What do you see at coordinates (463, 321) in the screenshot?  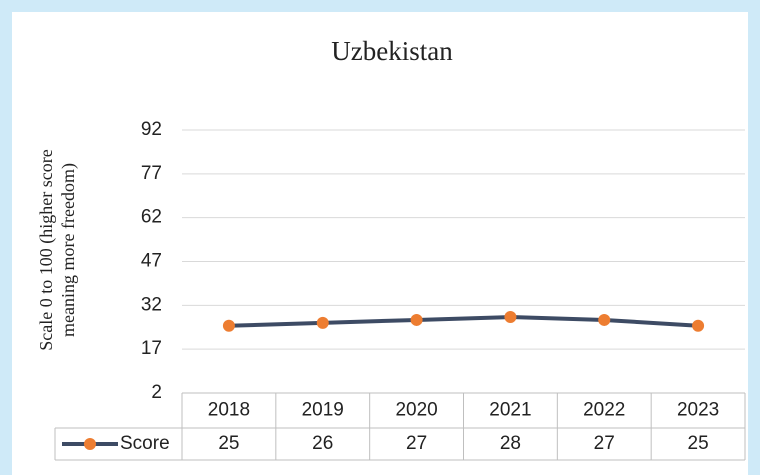 I see `series-line` at bounding box center [463, 321].